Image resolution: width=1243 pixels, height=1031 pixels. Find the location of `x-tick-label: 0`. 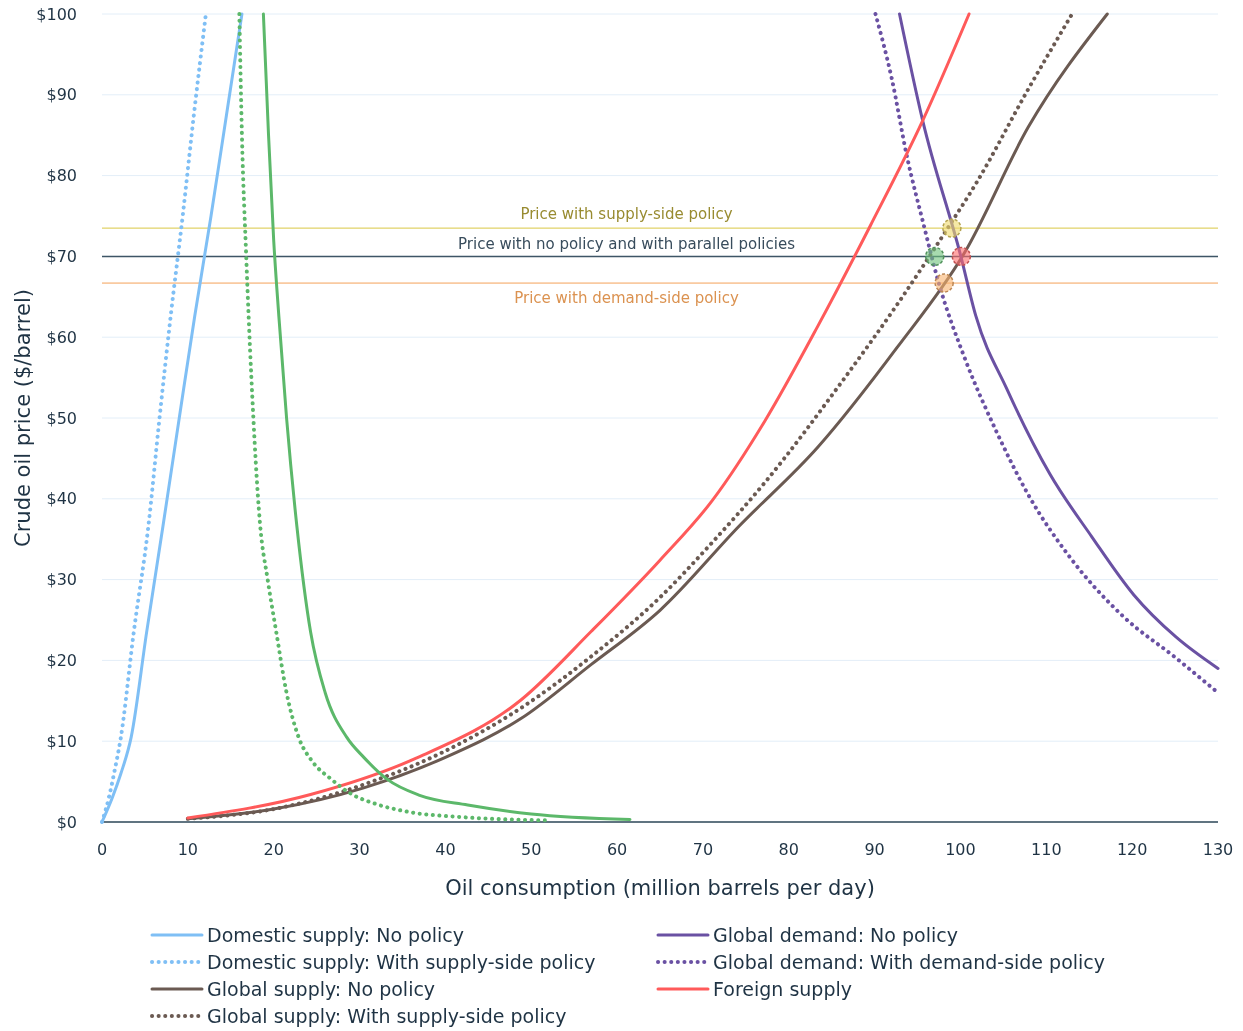

x-tick-label: 0 is located at coordinates (102, 849).